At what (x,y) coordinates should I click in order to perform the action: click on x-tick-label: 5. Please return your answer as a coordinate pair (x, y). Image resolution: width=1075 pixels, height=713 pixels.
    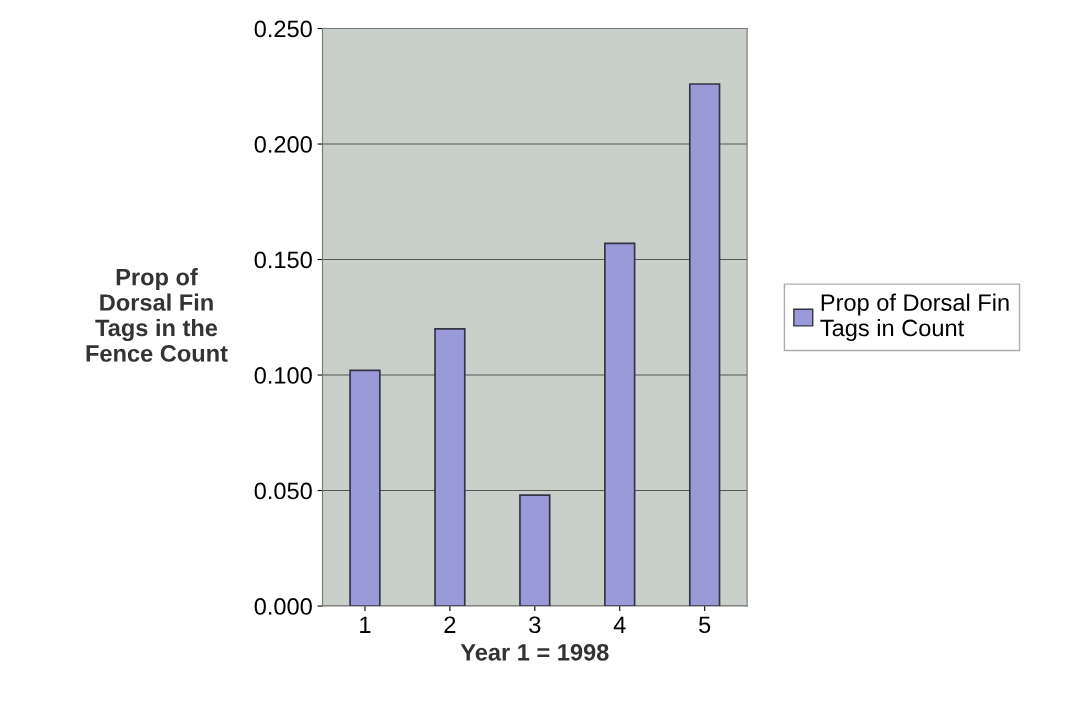
    Looking at the image, I should click on (705, 625).